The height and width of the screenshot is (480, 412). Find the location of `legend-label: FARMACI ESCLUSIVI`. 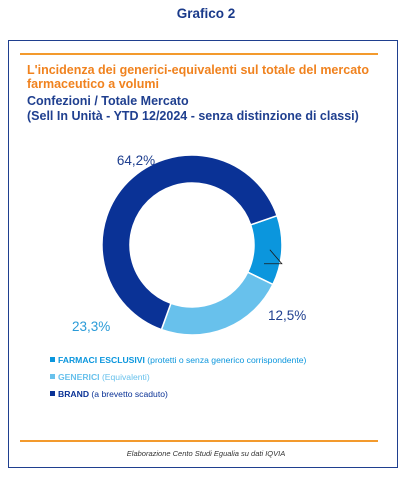

legend-label: FARMACI ESCLUSIVI is located at coordinates (101, 360).